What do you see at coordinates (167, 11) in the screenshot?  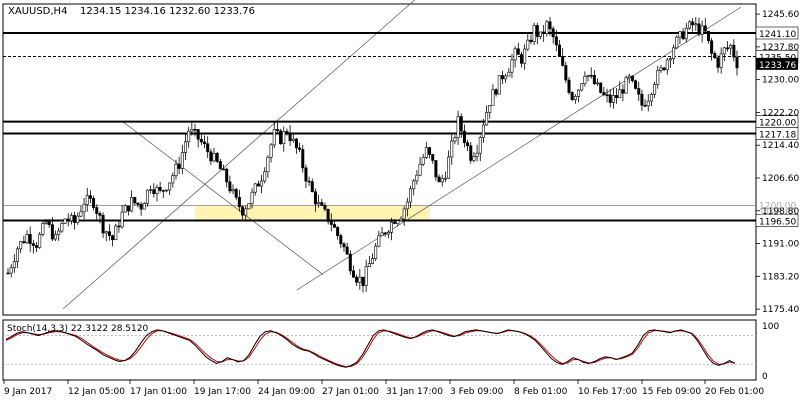 I see `chart-ohlc: 1234.15 1234.16 1232.60 1233.76` at bounding box center [167, 11].